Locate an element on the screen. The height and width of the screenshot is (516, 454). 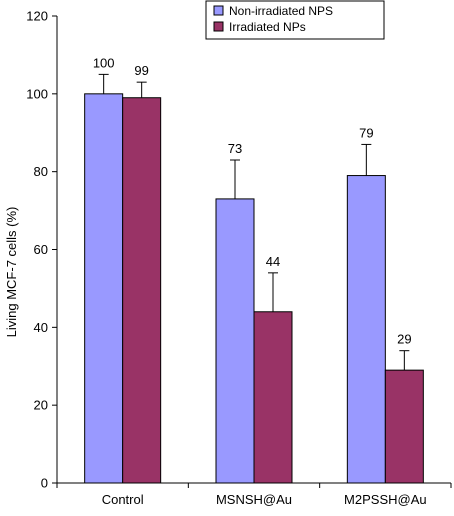
legend-label: Irradiated NPs is located at coordinates (267, 27).